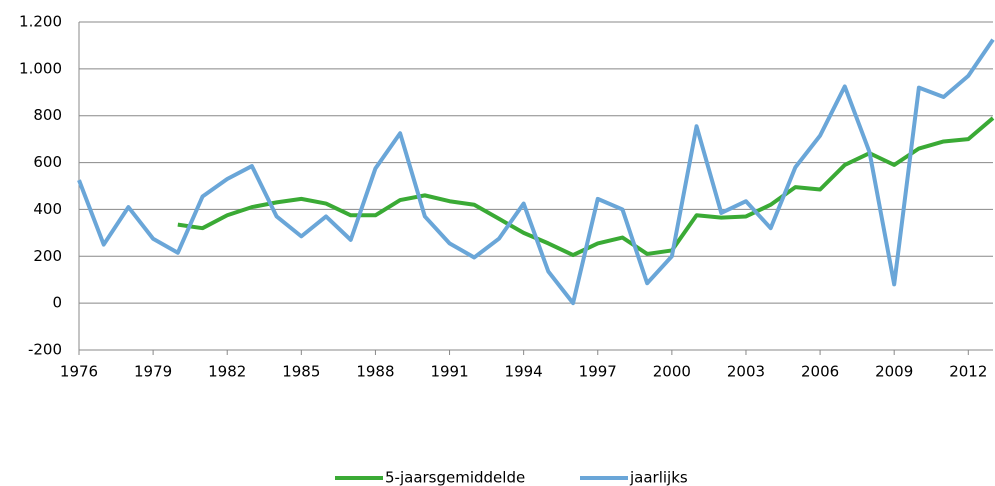 The height and width of the screenshot is (486, 995). I want to click on x-tick-label: 1982, so click(227, 372).